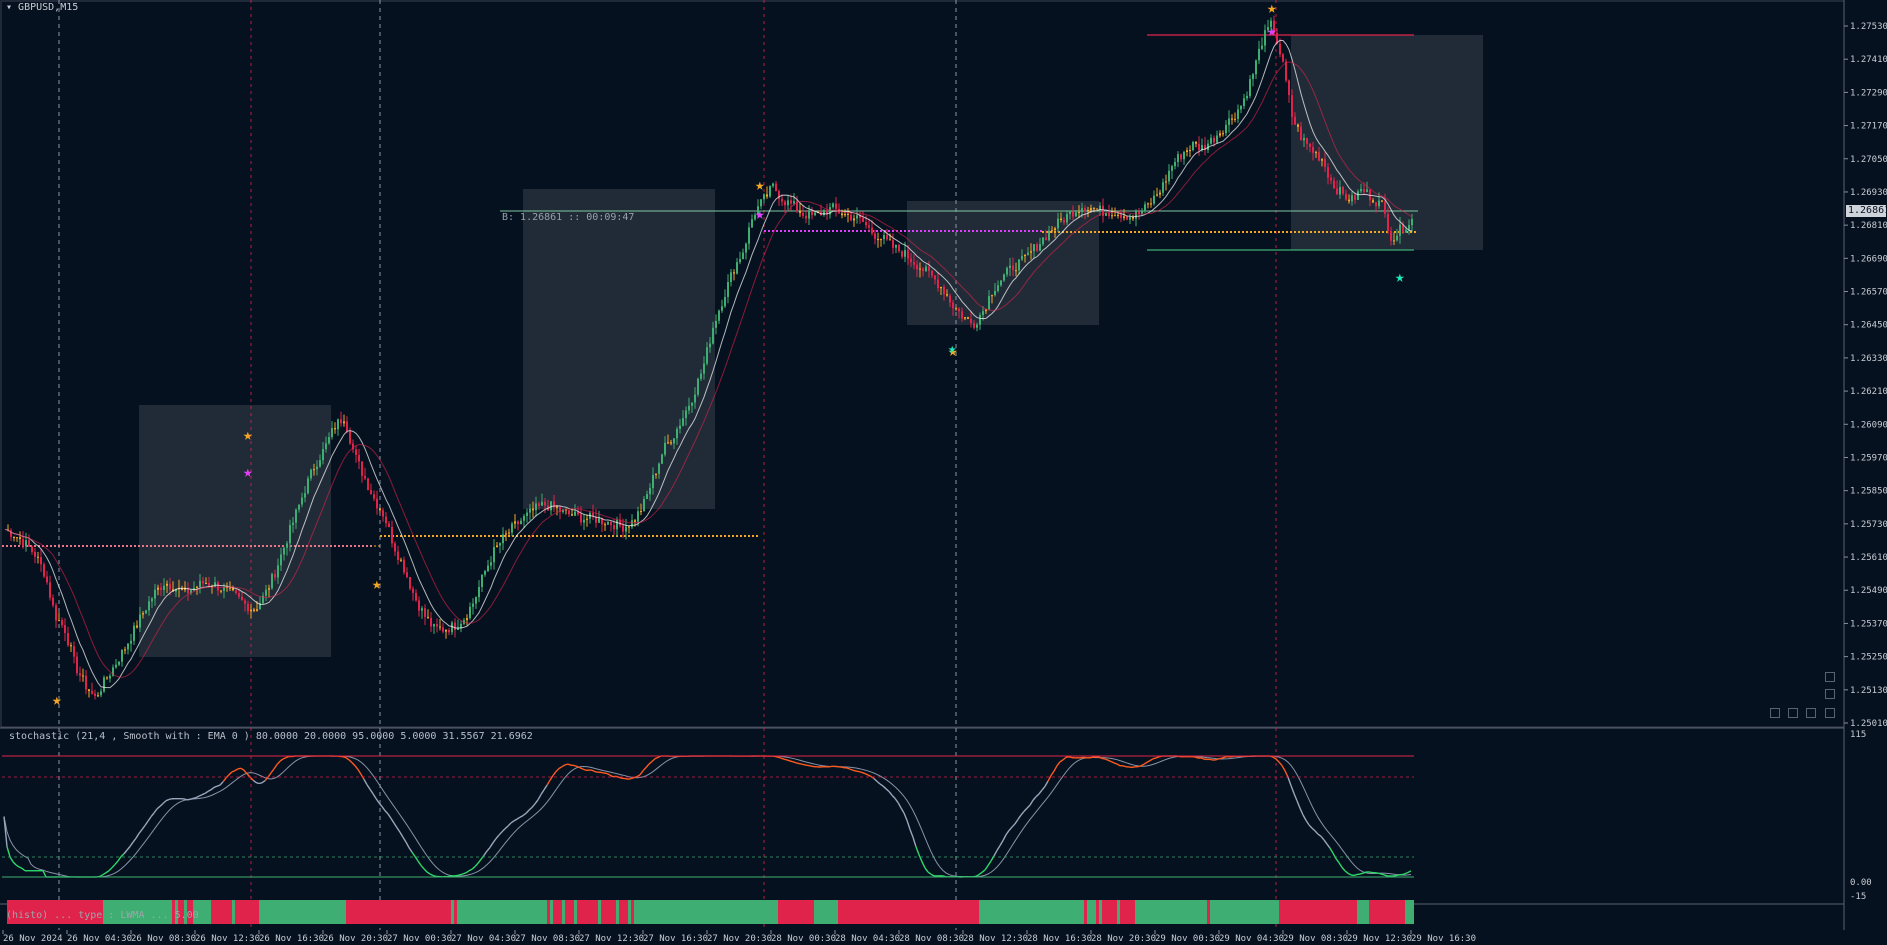 This screenshot has width=1887, height=945. Describe the element at coordinates (568, 217) in the screenshot. I see `buy-annotation: B: 1.26861 :: 00:09:47` at that location.